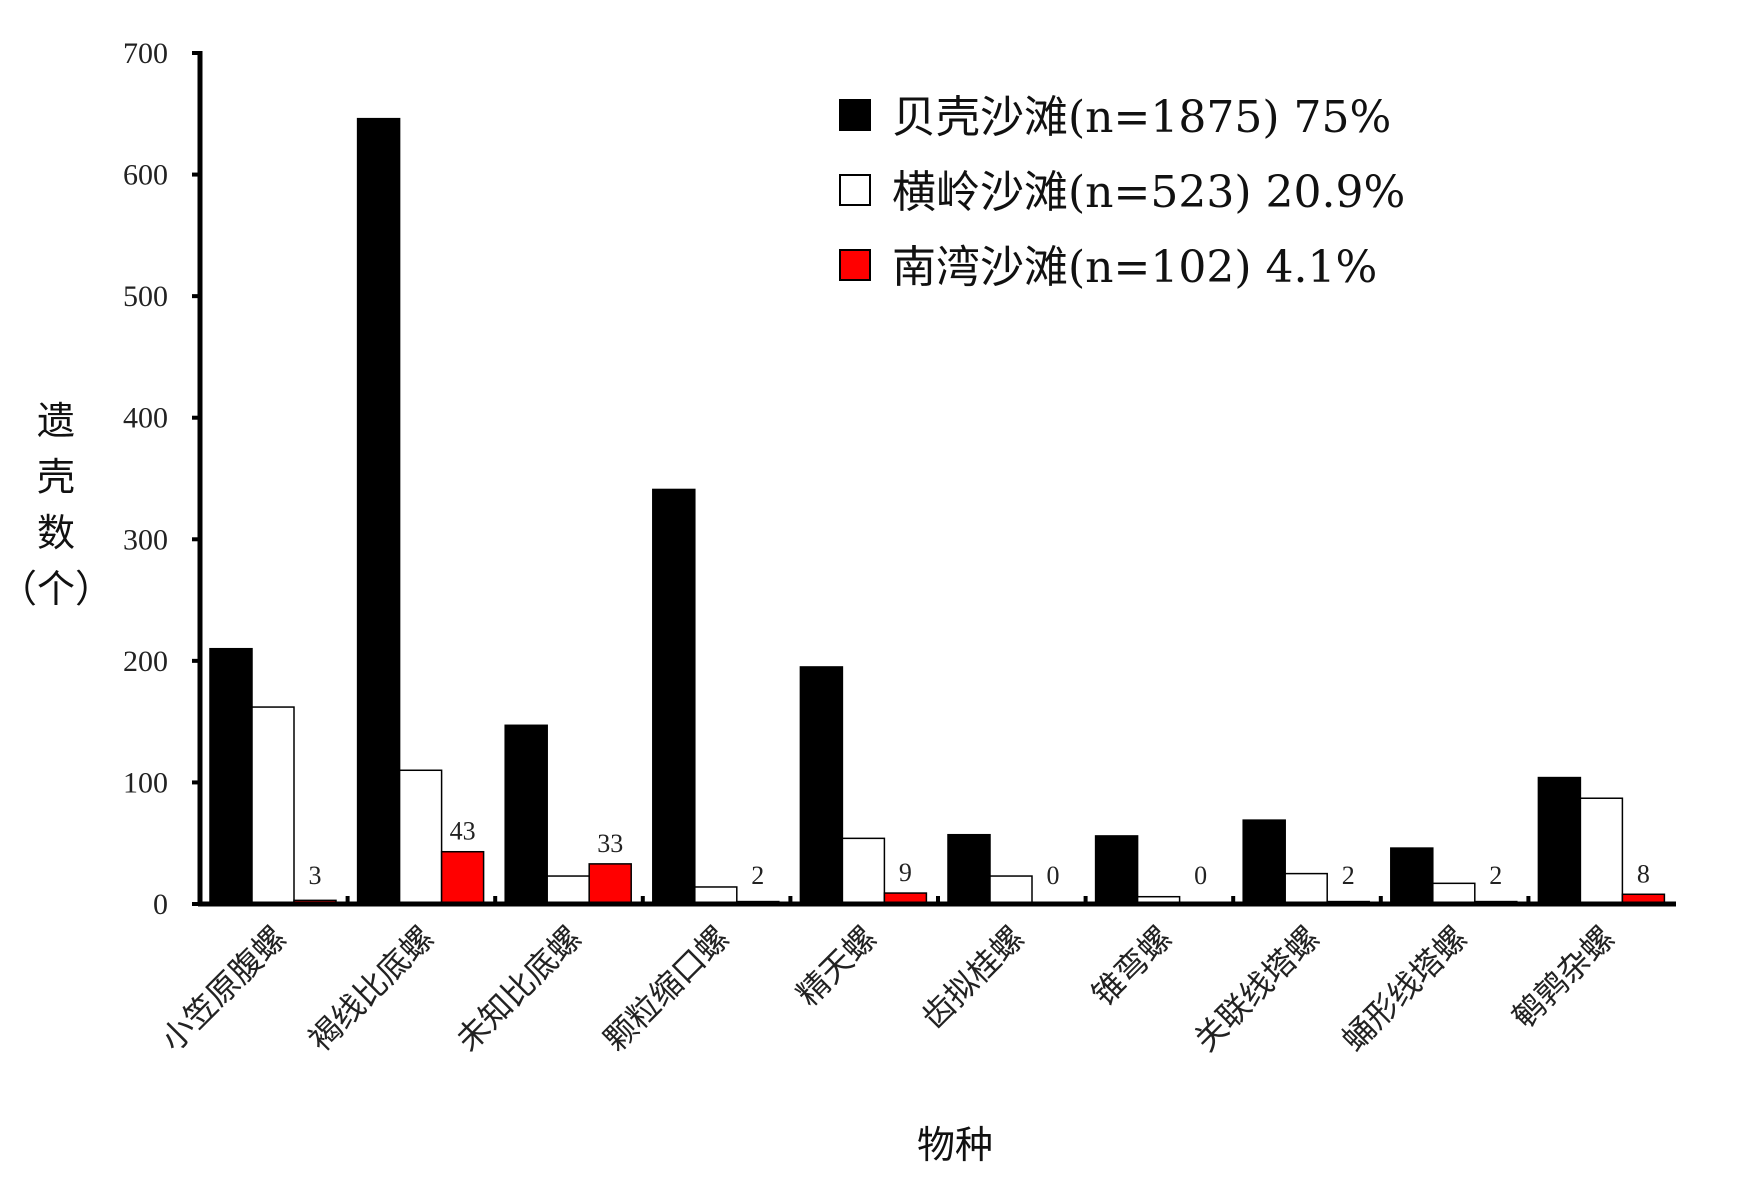  What do you see at coordinates (161, 479) in the screenshot?
I see `y-axis-ticks: 0 100 200 300 400 500 600 700` at bounding box center [161, 479].